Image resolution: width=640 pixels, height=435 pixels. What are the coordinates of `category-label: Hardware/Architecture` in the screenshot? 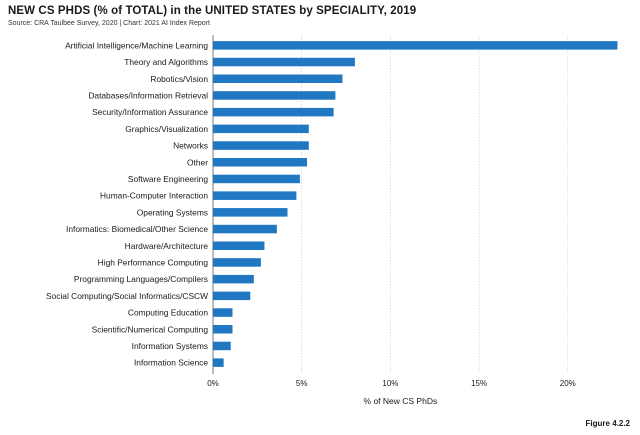 It's located at (167, 246).